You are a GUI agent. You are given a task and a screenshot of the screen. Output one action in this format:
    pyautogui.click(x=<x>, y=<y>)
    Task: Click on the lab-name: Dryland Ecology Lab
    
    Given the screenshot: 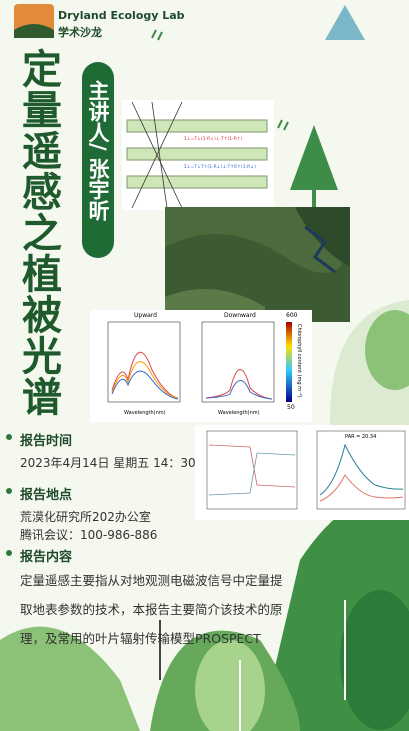 What is the action you would take?
    pyautogui.click(x=121, y=15)
    